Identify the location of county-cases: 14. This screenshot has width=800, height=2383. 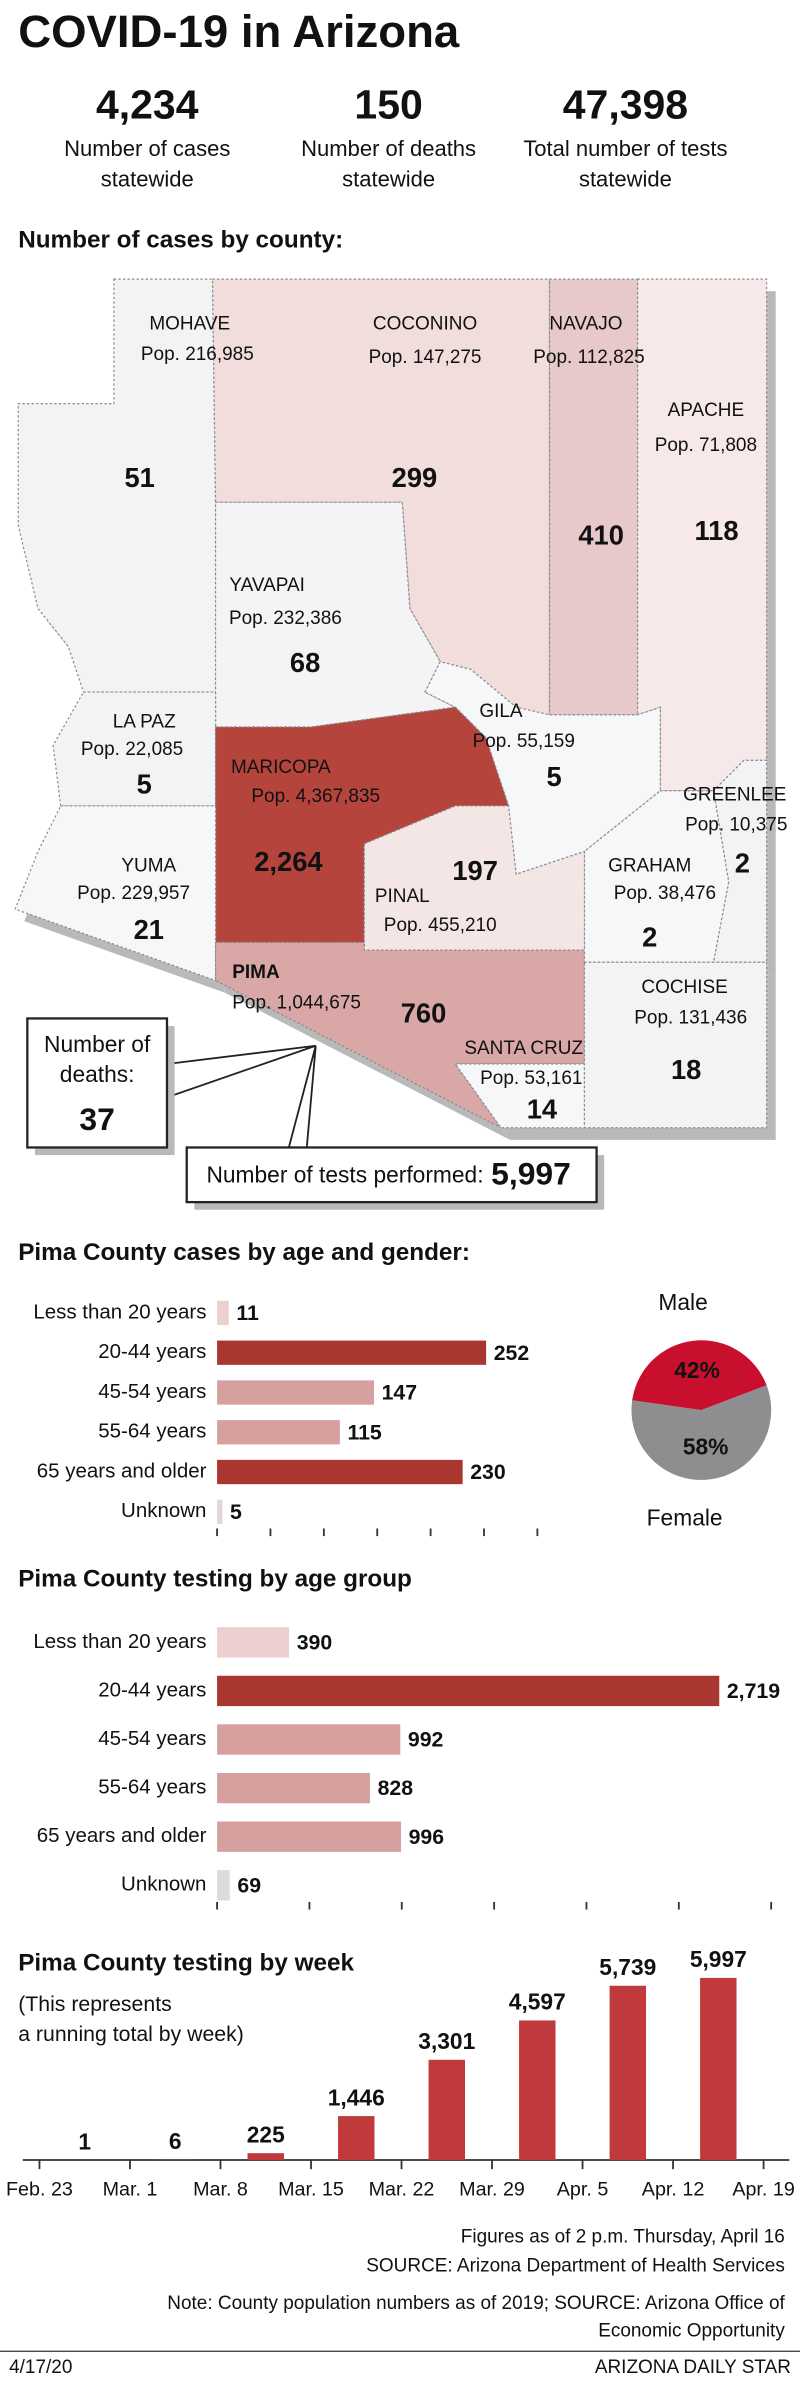
(542, 1108).